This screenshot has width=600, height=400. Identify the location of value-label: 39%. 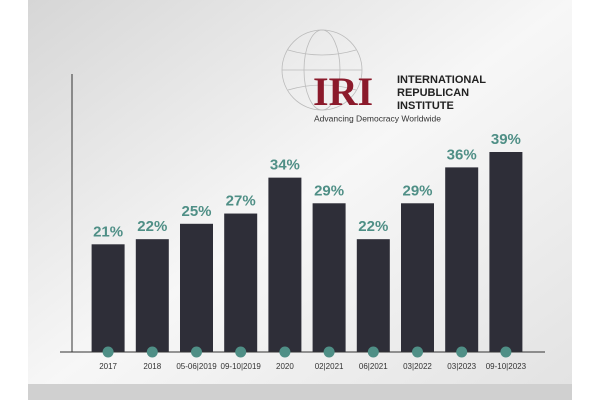
(506, 139).